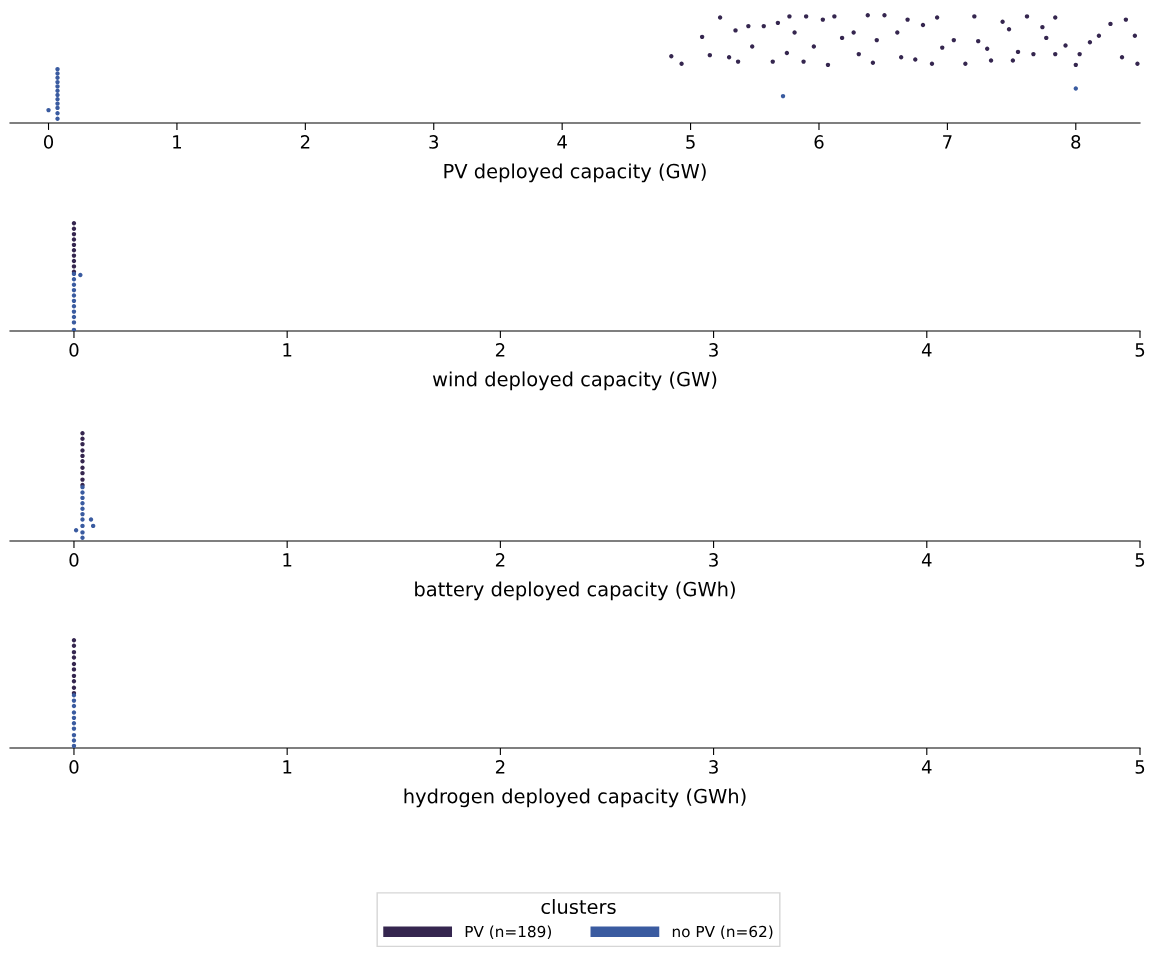 This screenshot has width=1157, height=954. Describe the element at coordinates (722, 932) in the screenshot. I see `legend-label: no PV (n=62)` at that location.